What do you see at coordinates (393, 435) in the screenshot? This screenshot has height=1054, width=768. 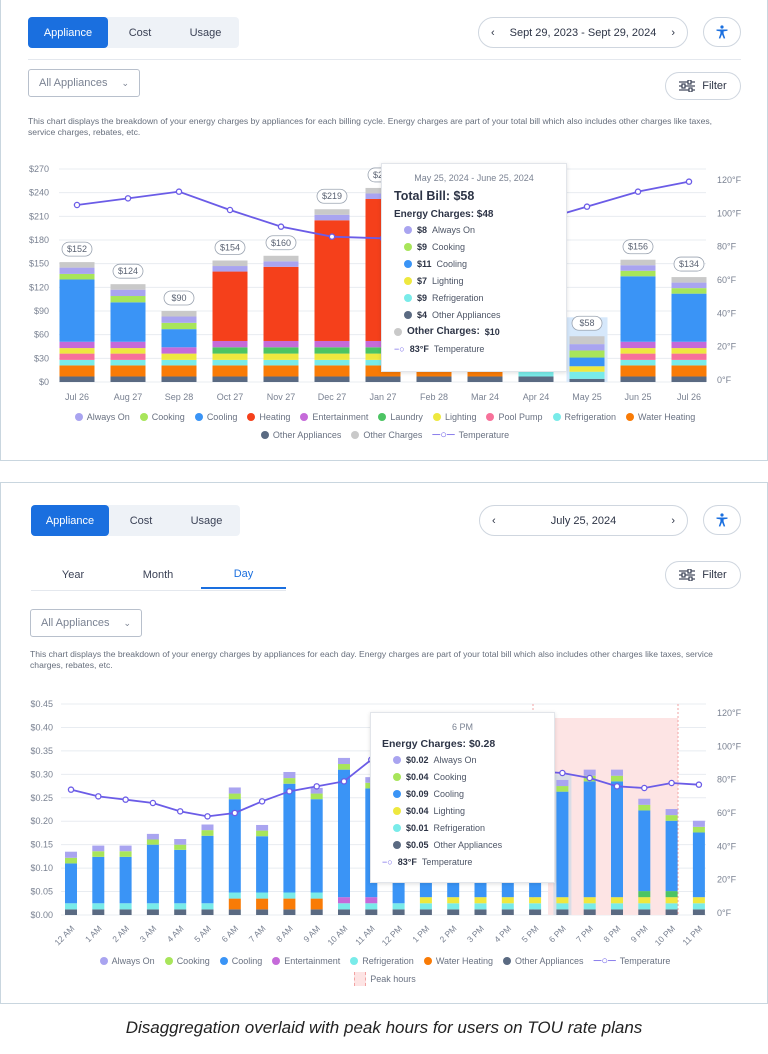 I see `legend-label: Other Charges` at bounding box center [393, 435].